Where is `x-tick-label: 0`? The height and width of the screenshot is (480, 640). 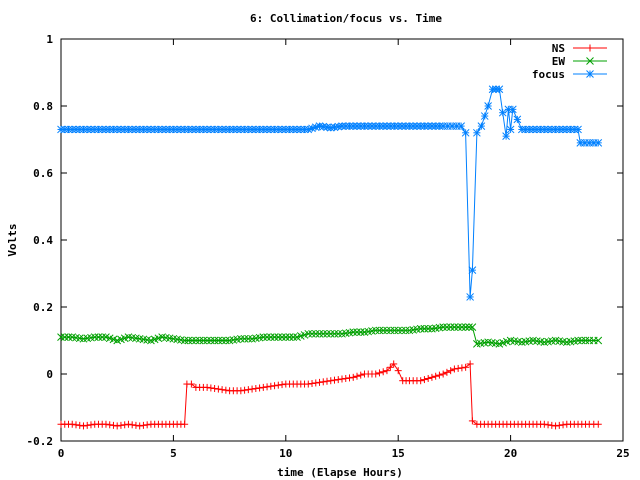
x-tick-label: 0 is located at coordinates (61, 453).